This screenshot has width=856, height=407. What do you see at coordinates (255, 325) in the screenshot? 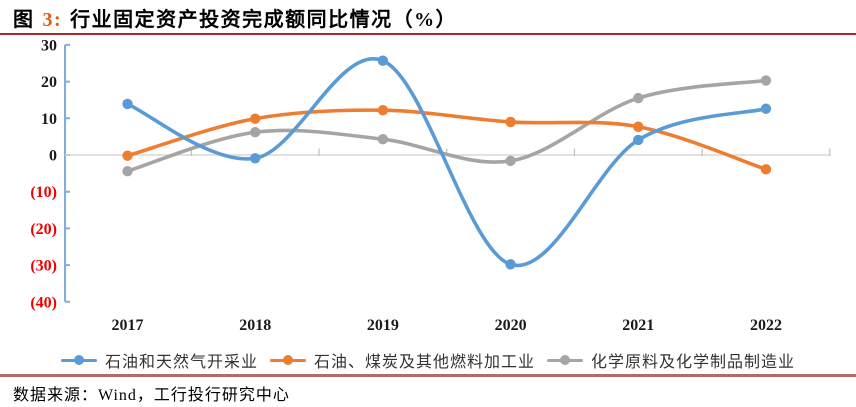
I see `x-tick-label: 2018` at bounding box center [255, 325].